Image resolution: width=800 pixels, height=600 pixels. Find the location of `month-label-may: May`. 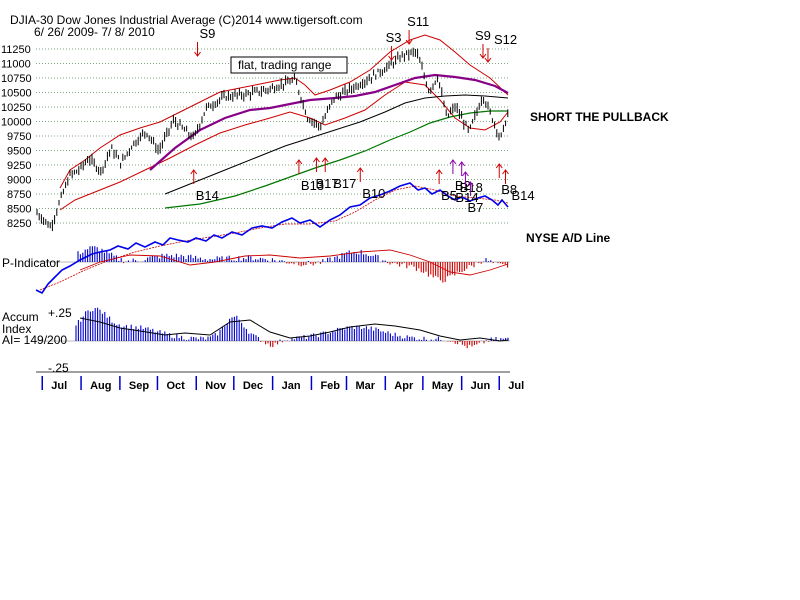

month-label-may: May is located at coordinates (443, 386).